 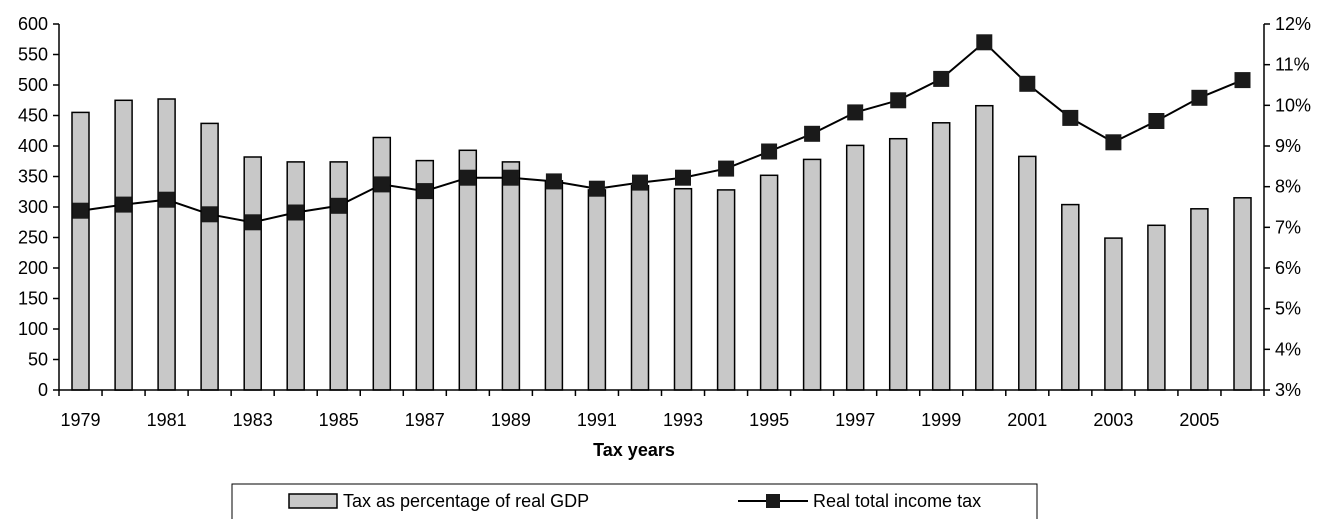 I want to click on bar-1983, so click(x=252, y=273).